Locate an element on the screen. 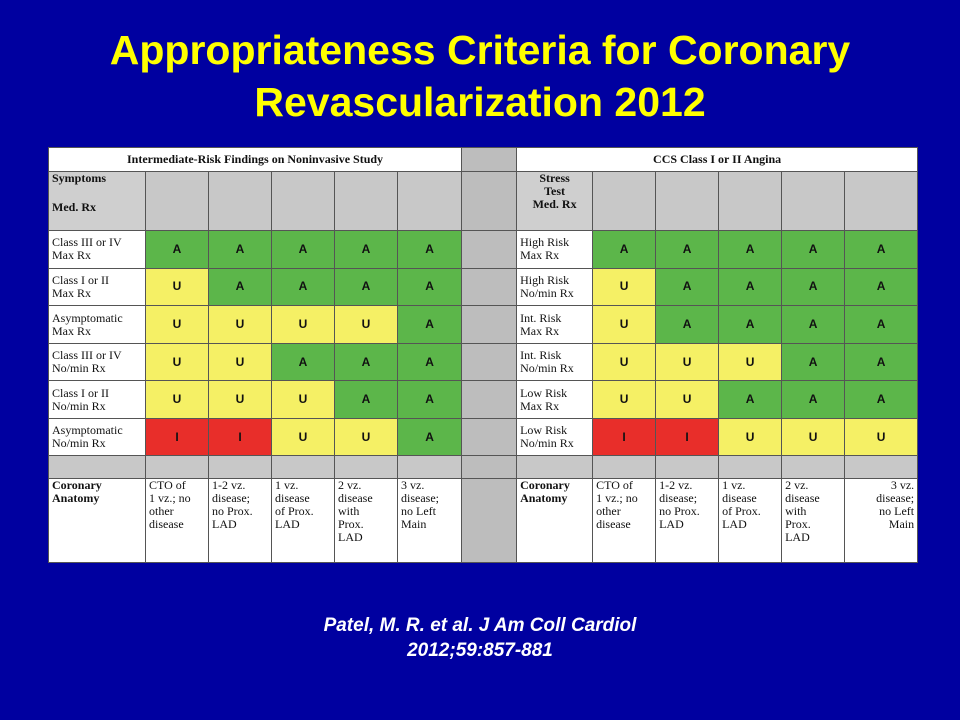  left-anatomy-label: Coronary Anatomy is located at coordinates (97, 520).